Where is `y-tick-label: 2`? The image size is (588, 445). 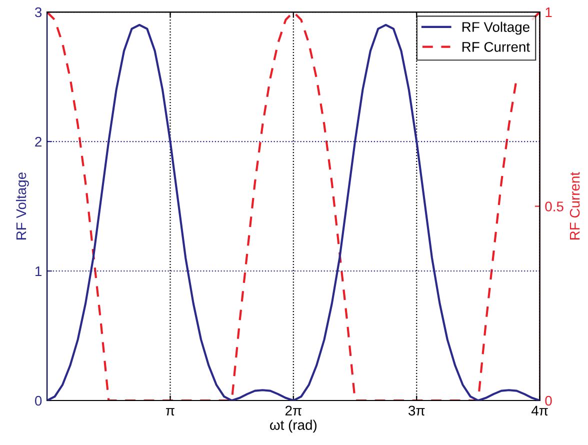 y-tick-label: 2 is located at coordinates (38, 141).